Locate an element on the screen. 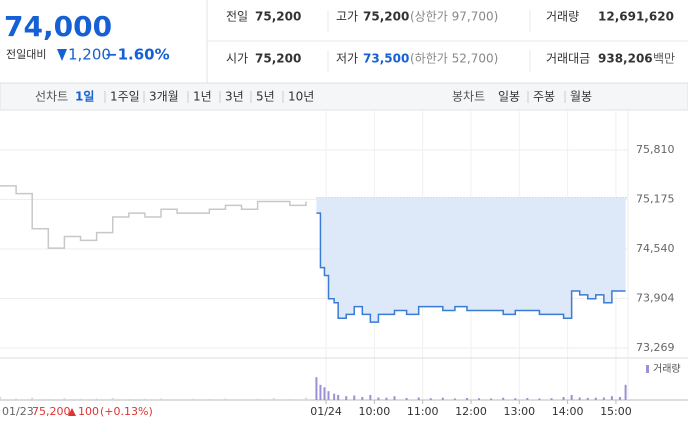 This screenshot has width=688, height=432. tab-group-label: 선차트 is located at coordinates (51, 97).